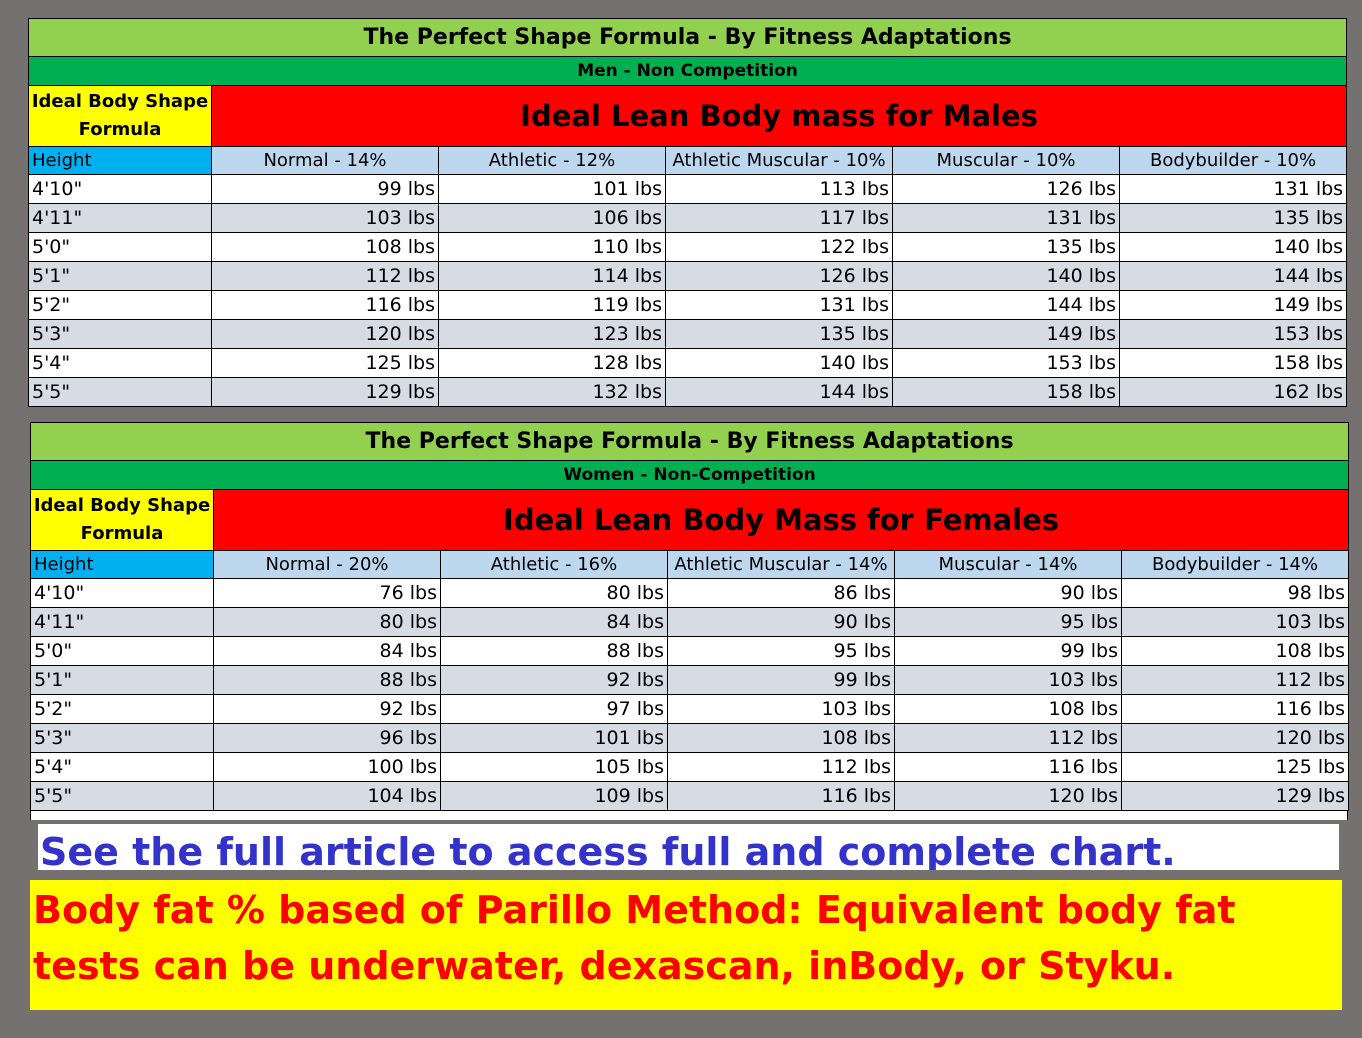  I want to click on weight-cell: 104 lbs, so click(327, 796).